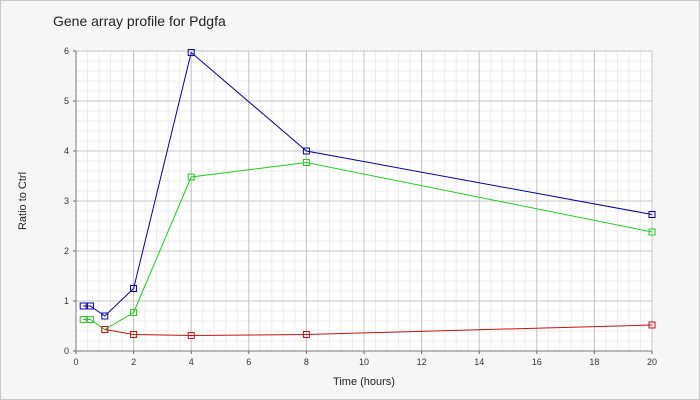 This screenshot has width=700, height=400. What do you see at coordinates (364, 382) in the screenshot?
I see `x-axis-label: Time (hours)` at bounding box center [364, 382].